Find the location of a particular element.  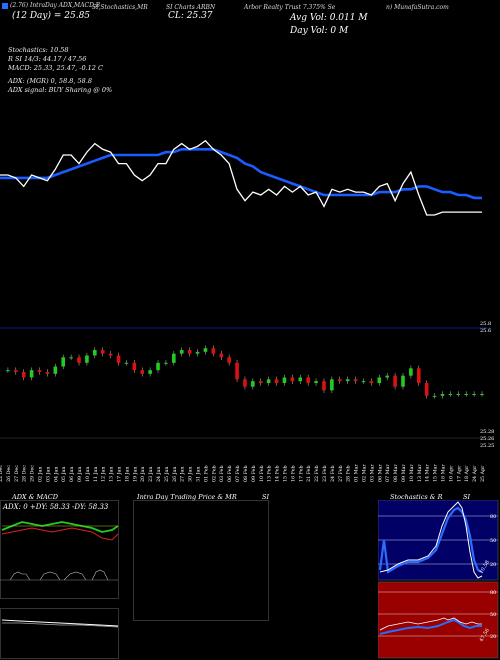

date-label: 03 Jan is located at coordinates (48, 474).